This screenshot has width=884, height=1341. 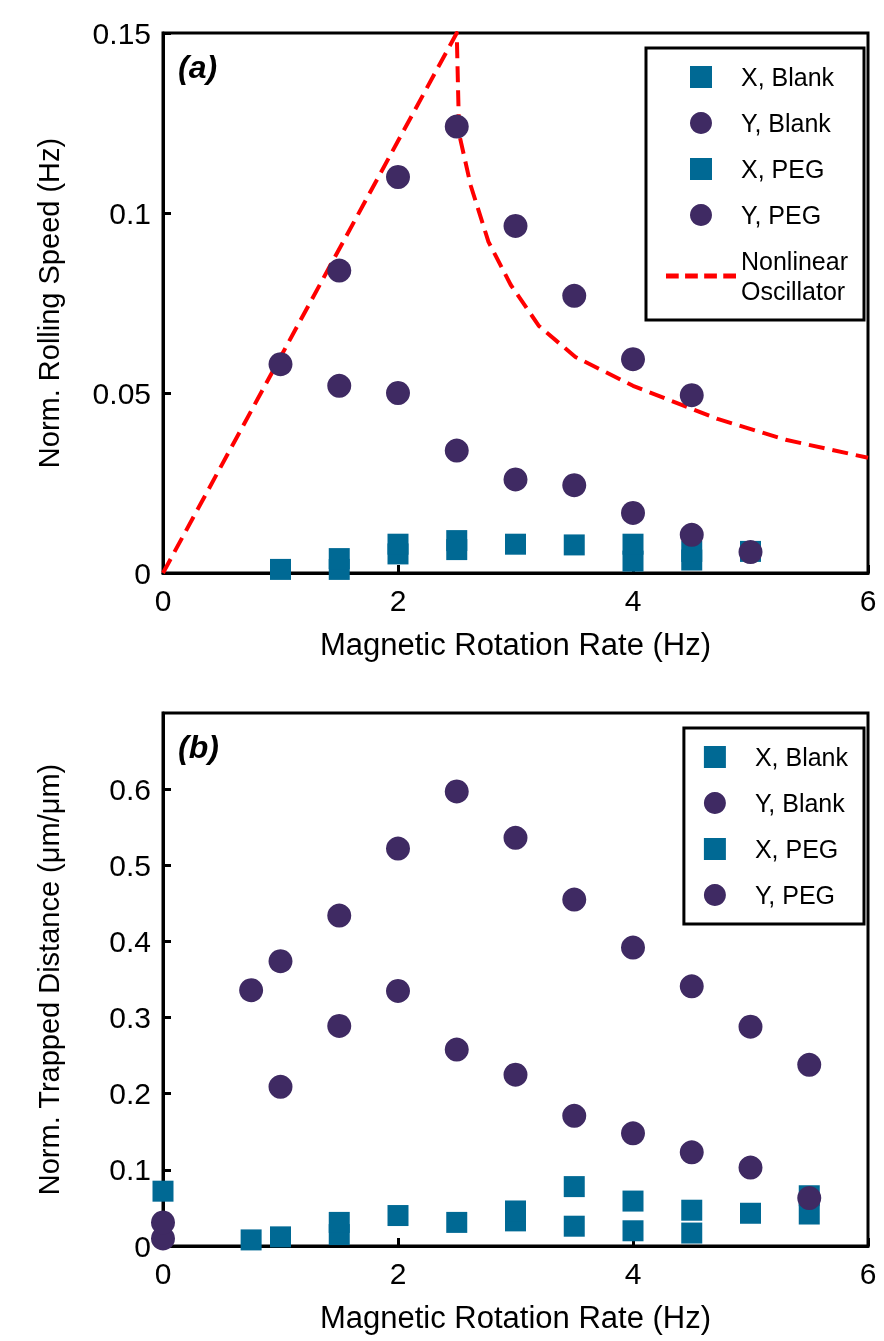 What do you see at coordinates (130, 789) in the screenshot?
I see `y-tick-label: 0.6` at bounding box center [130, 789].